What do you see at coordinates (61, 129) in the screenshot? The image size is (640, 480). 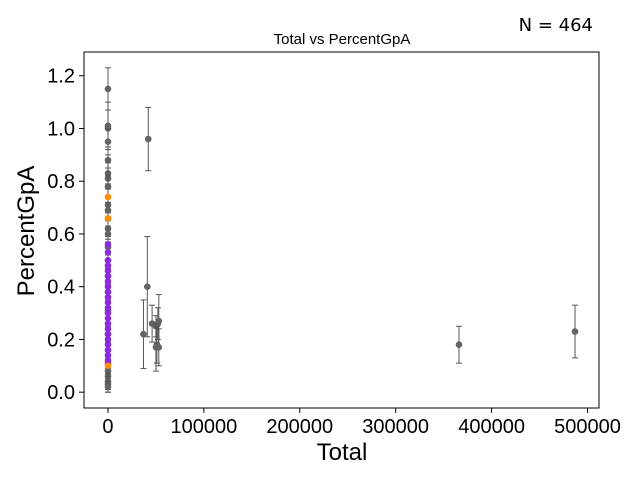 I see `y-tick-label: 1.0` at bounding box center [61, 129].